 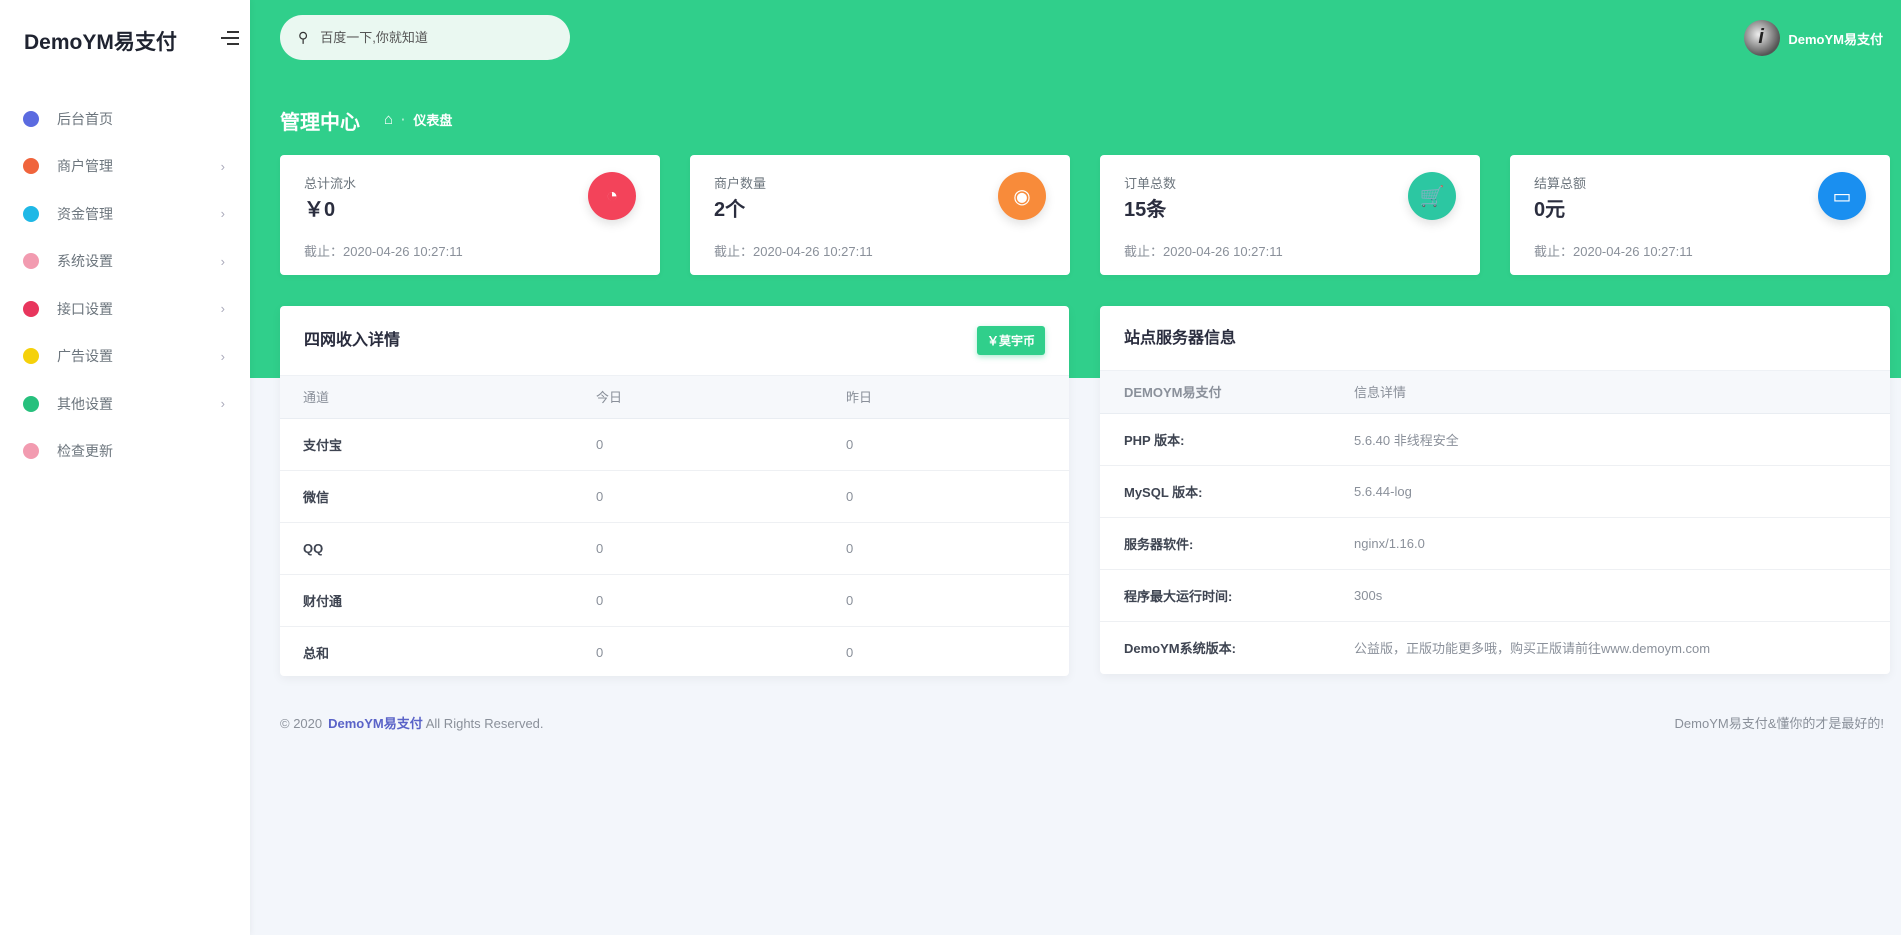 What do you see at coordinates (320, 123) in the screenshot?
I see `page-title: 管理中心` at bounding box center [320, 123].